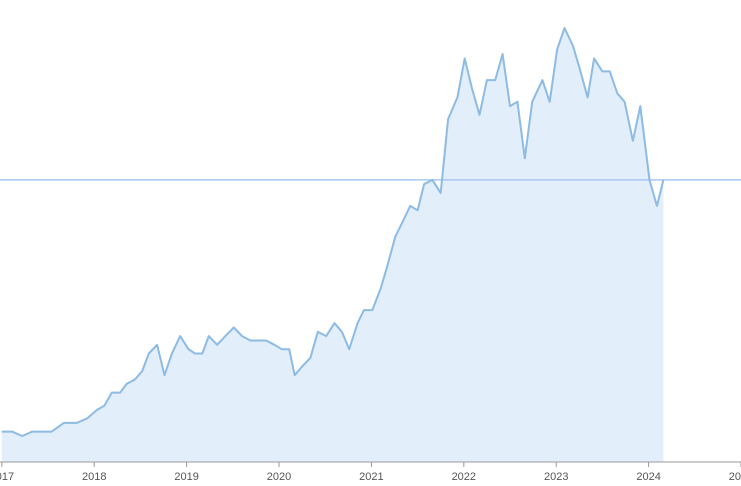 The width and height of the screenshot is (741, 486). I want to click on x-tick-label: 2017, so click(7, 477).